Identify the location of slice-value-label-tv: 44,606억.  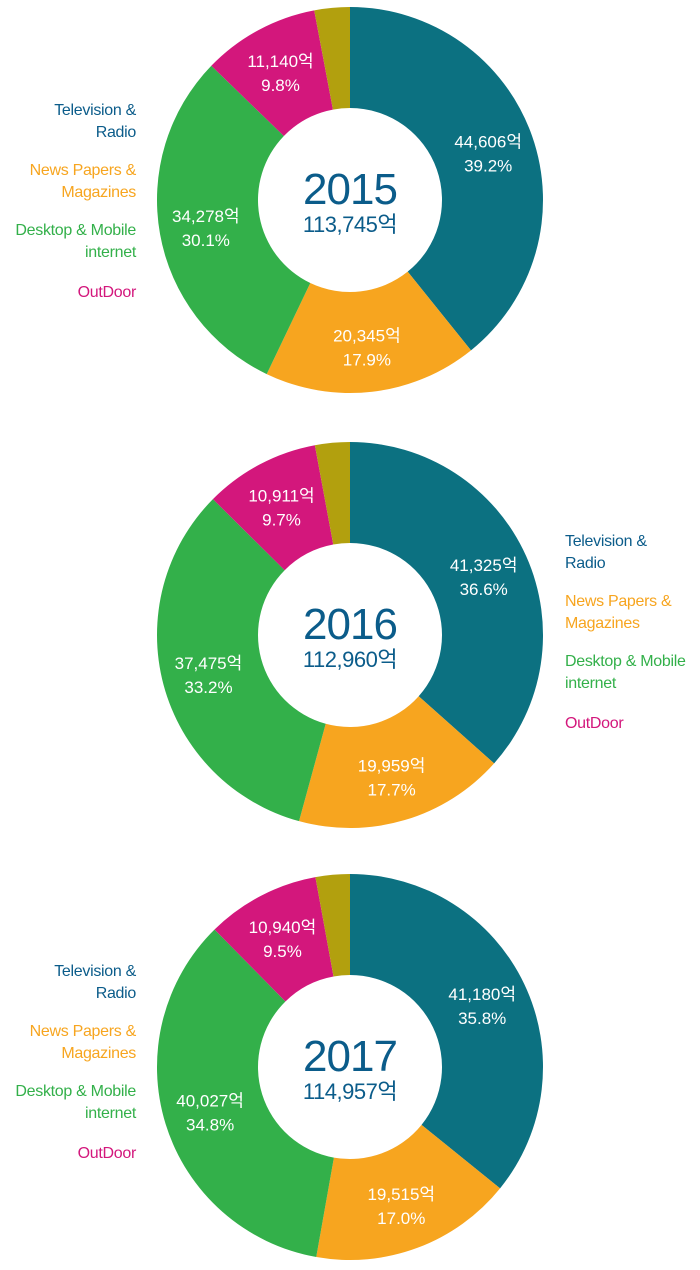
(488, 141).